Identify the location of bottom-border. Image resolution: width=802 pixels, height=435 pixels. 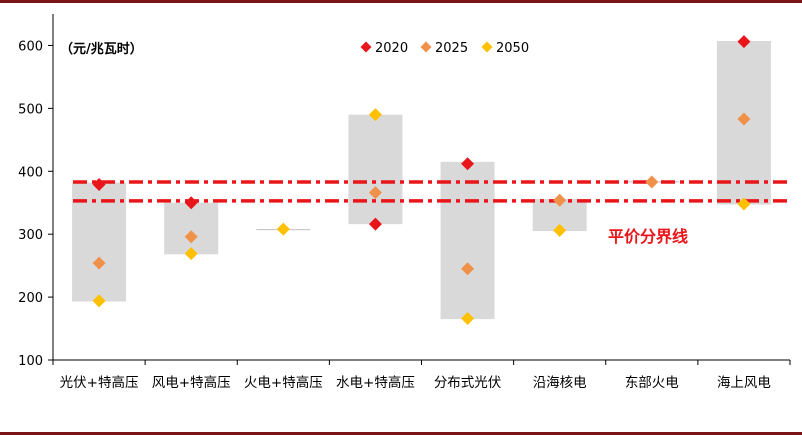
(401, 433).